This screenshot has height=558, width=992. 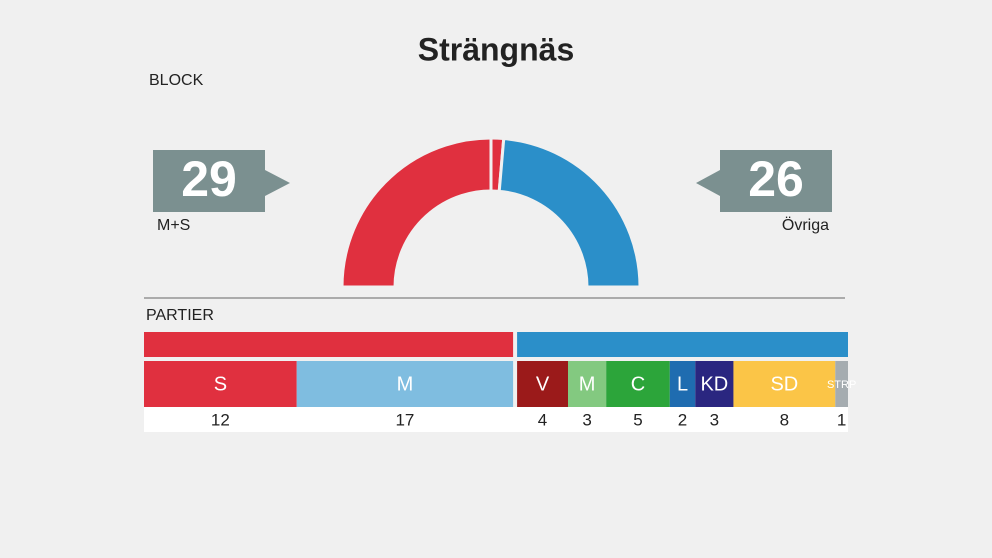 I want to click on party-seats: 8, so click(x=784, y=419).